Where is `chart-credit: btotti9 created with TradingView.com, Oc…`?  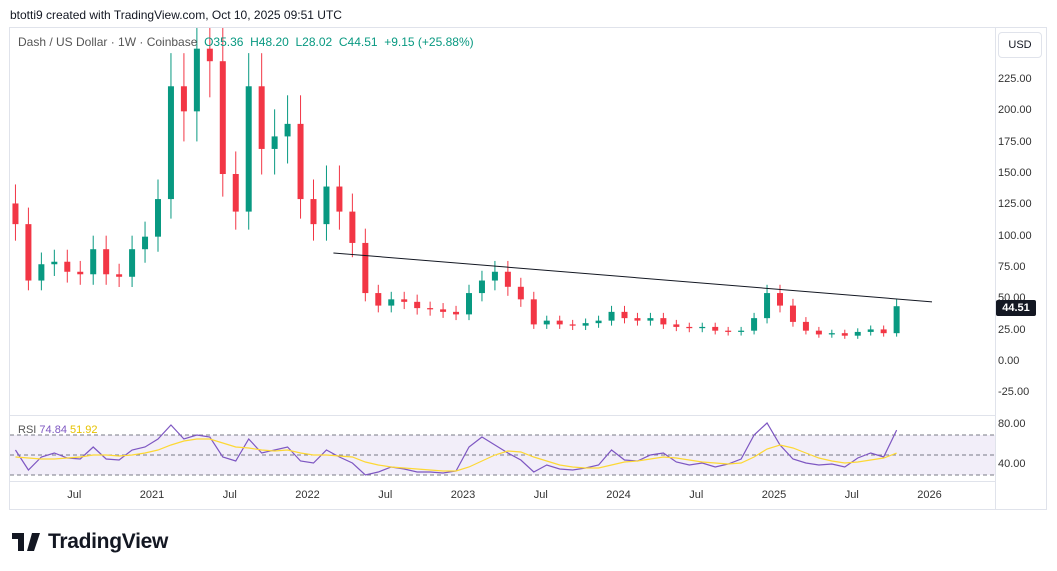
chart-credit: btotti9 created with TradingView.com, Oc… is located at coordinates (176, 15).